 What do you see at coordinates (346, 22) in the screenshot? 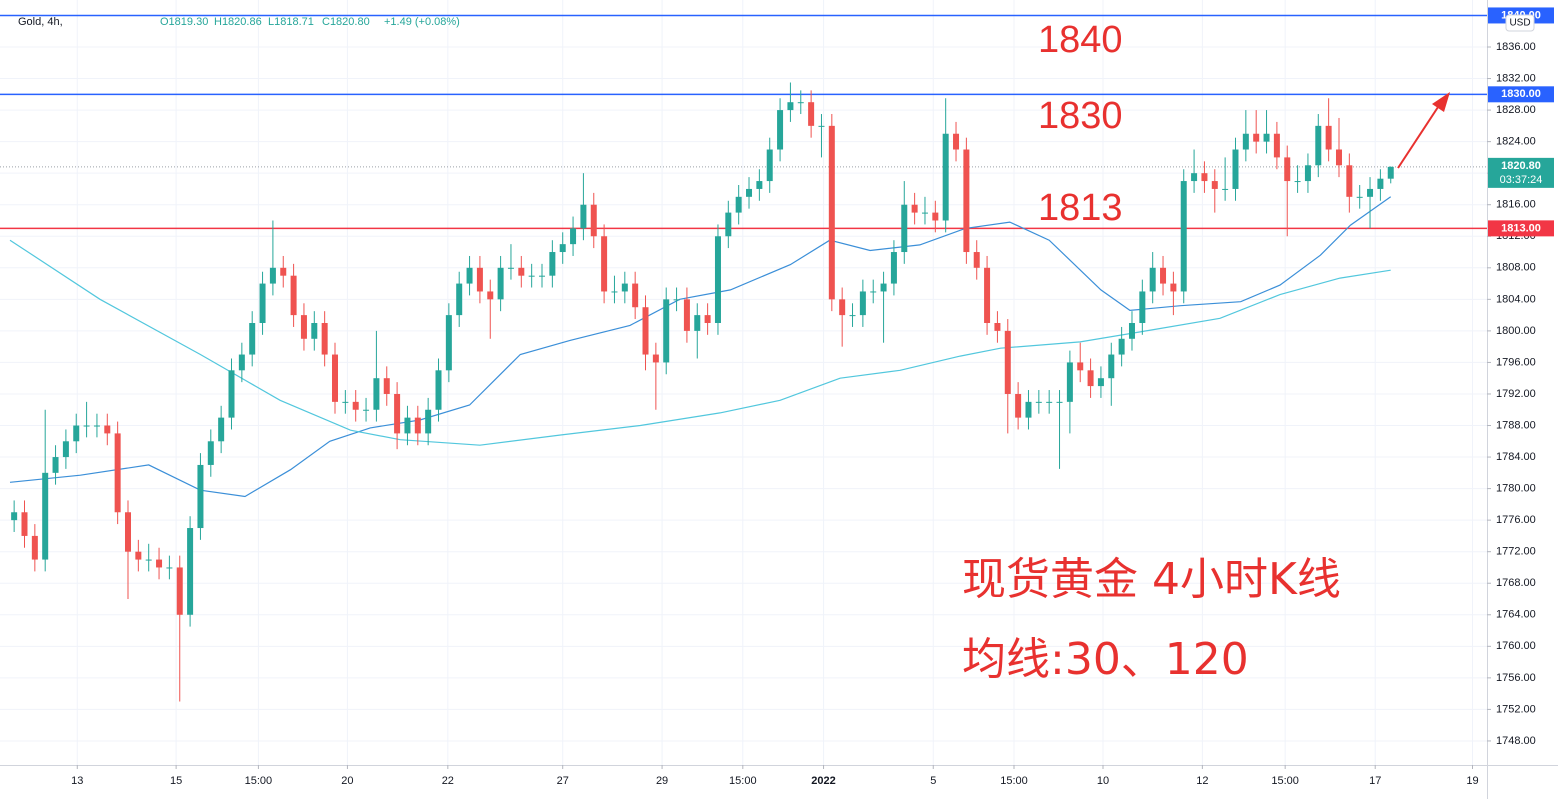
I see `ohlc-close: C1820.80` at bounding box center [346, 22].